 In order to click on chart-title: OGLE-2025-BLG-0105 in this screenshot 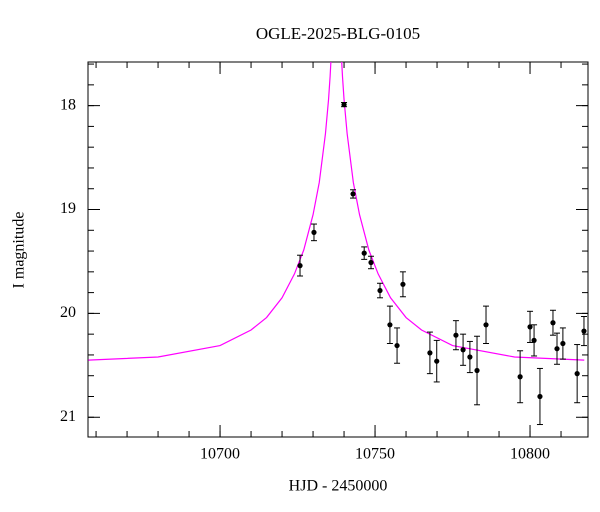, I will do `click(338, 33)`.